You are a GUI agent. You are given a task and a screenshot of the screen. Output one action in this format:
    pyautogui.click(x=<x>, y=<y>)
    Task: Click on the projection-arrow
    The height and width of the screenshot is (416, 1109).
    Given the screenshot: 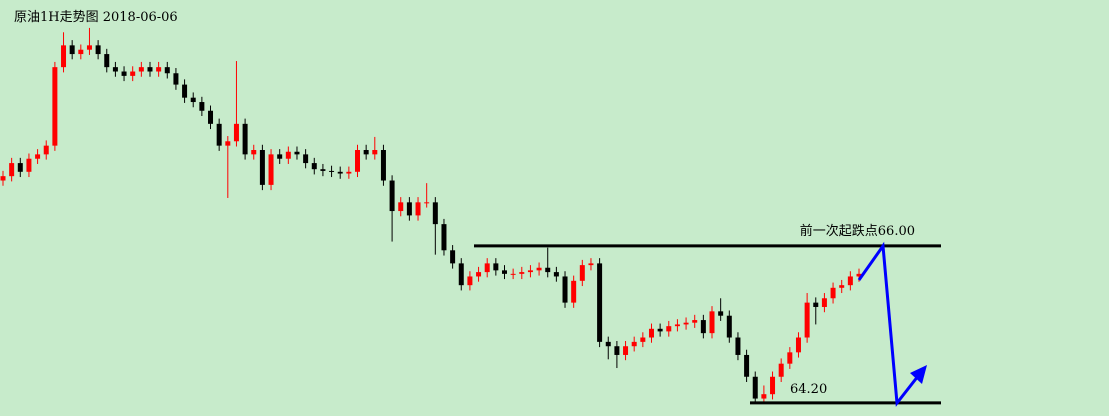 What is the action you would take?
    pyautogui.click(x=892, y=324)
    